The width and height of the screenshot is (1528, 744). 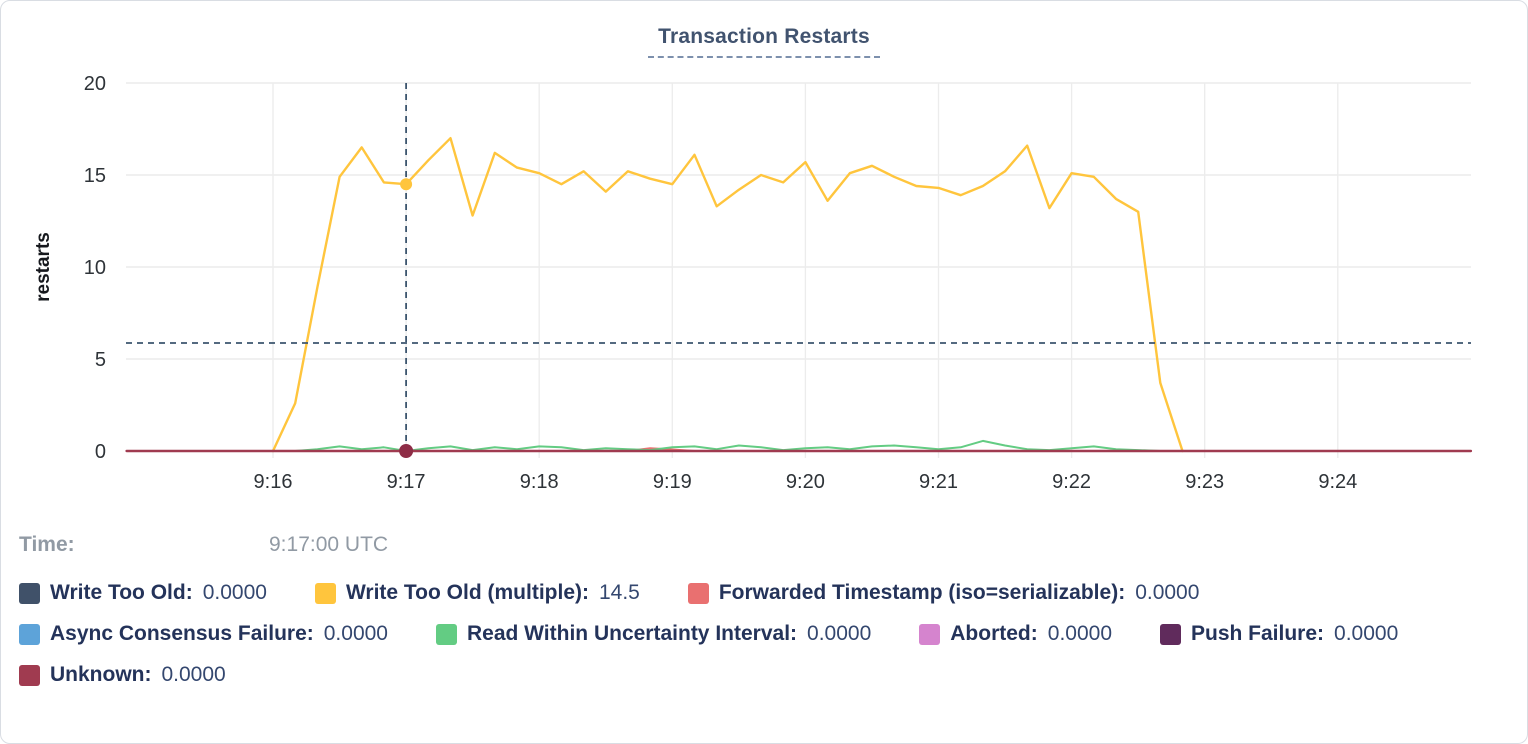 I want to click on x-tick-label: 9:20, so click(x=805, y=482).